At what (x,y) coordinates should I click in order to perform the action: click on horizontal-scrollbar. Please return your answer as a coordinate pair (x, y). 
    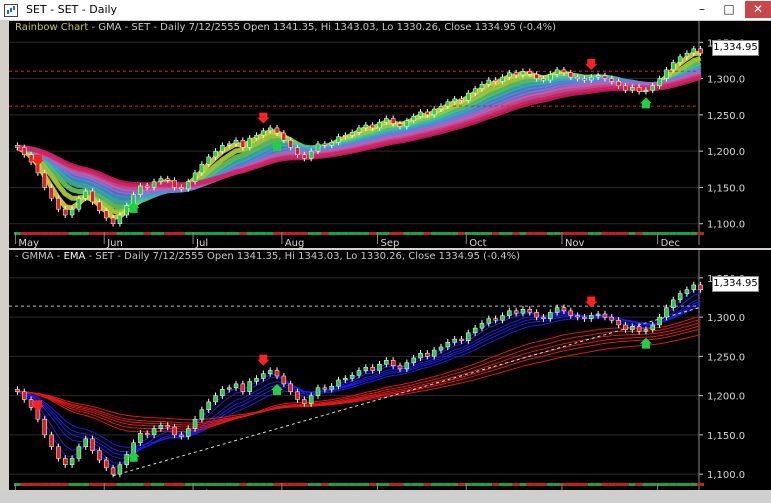
    Looking at the image, I should click on (385, 496).